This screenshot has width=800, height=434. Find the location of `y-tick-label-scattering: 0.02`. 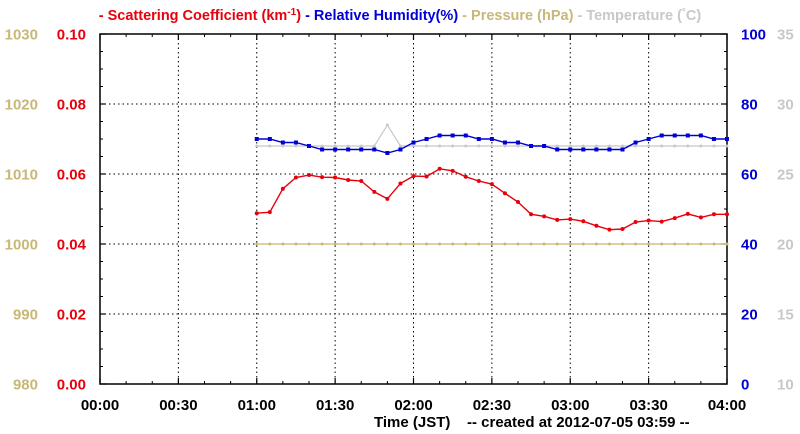

y-tick-label-scattering: 0.02 is located at coordinates (71, 315).